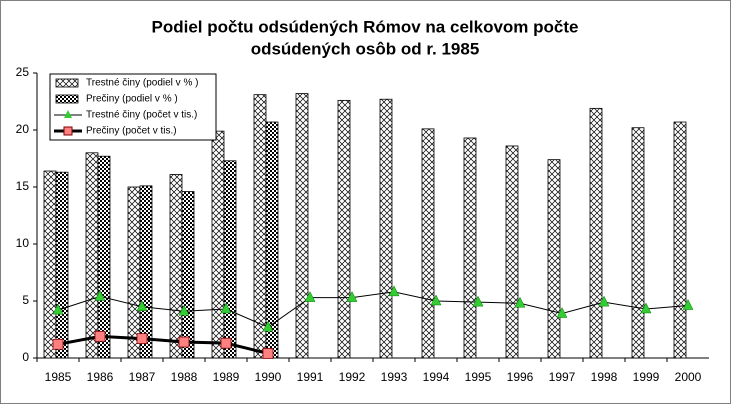 The image size is (731, 404). Describe the element at coordinates (604, 377) in the screenshot. I see `x-tick-label: 1998` at that location.